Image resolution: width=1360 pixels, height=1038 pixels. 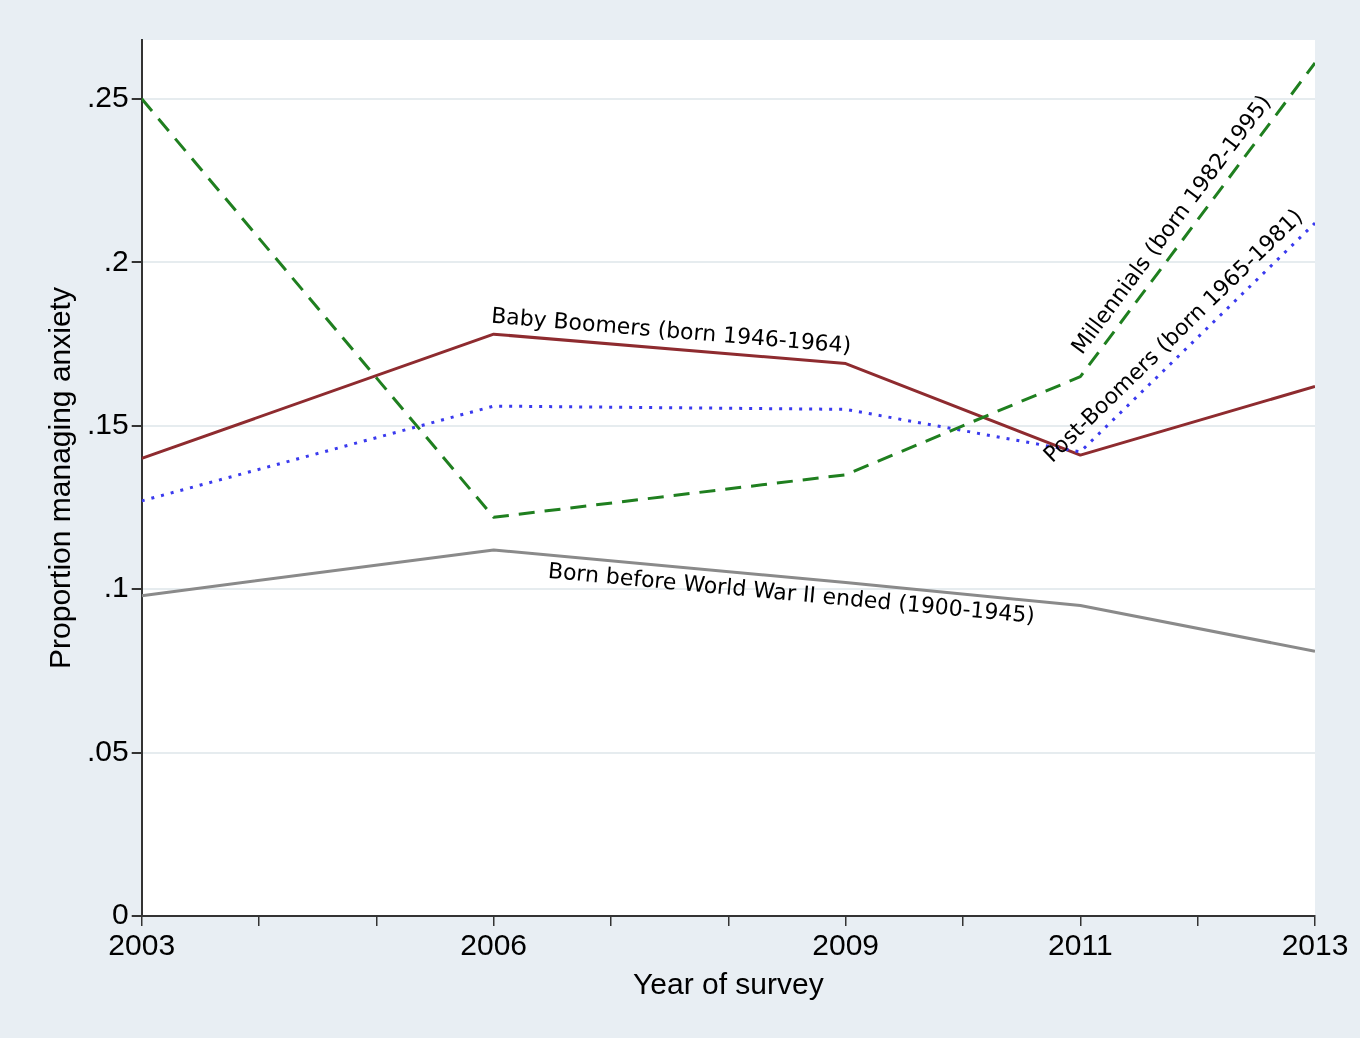 What do you see at coordinates (107, 423) in the screenshot?
I see `y-tick-label: .15` at bounding box center [107, 423].